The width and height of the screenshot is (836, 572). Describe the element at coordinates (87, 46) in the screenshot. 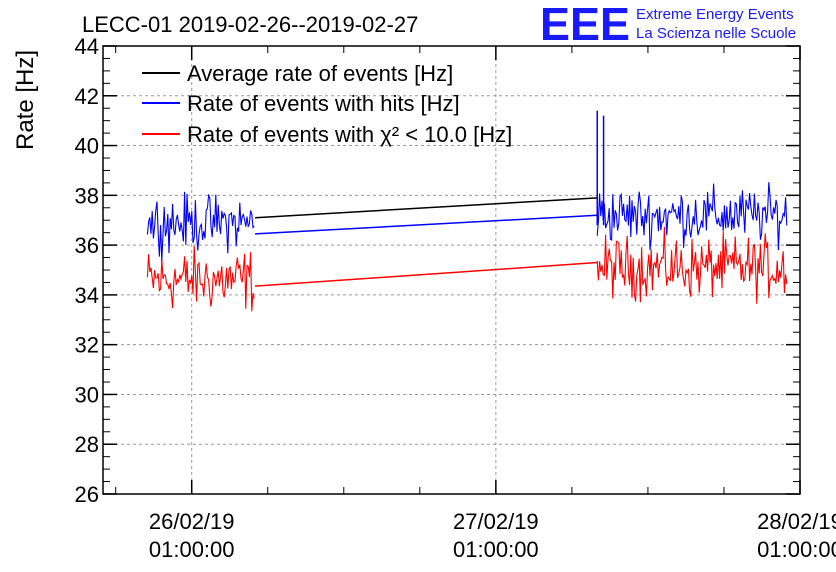

I see `y-tick-label: 44` at that location.